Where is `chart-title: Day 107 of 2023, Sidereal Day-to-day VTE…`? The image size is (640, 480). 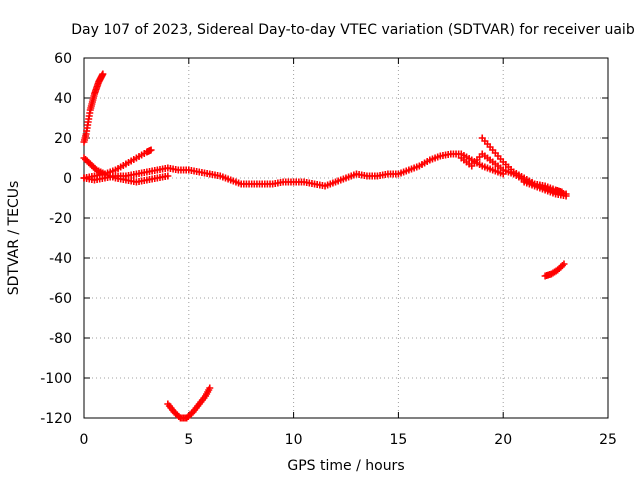 chart-title: Day 107 of 2023, Sidereal Day-to-day VTE… is located at coordinates (353, 30).